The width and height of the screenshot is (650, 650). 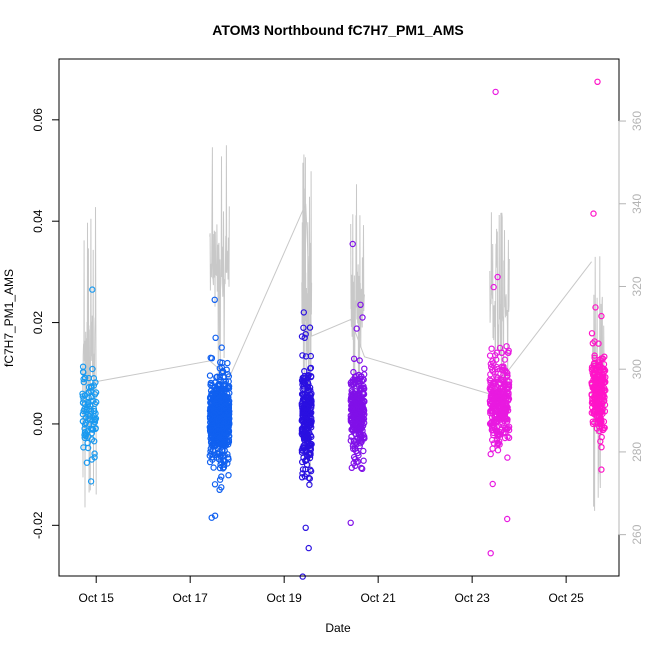 What do you see at coordinates (566, 598) in the screenshot?
I see `x-tick-label: Oct 25` at bounding box center [566, 598].